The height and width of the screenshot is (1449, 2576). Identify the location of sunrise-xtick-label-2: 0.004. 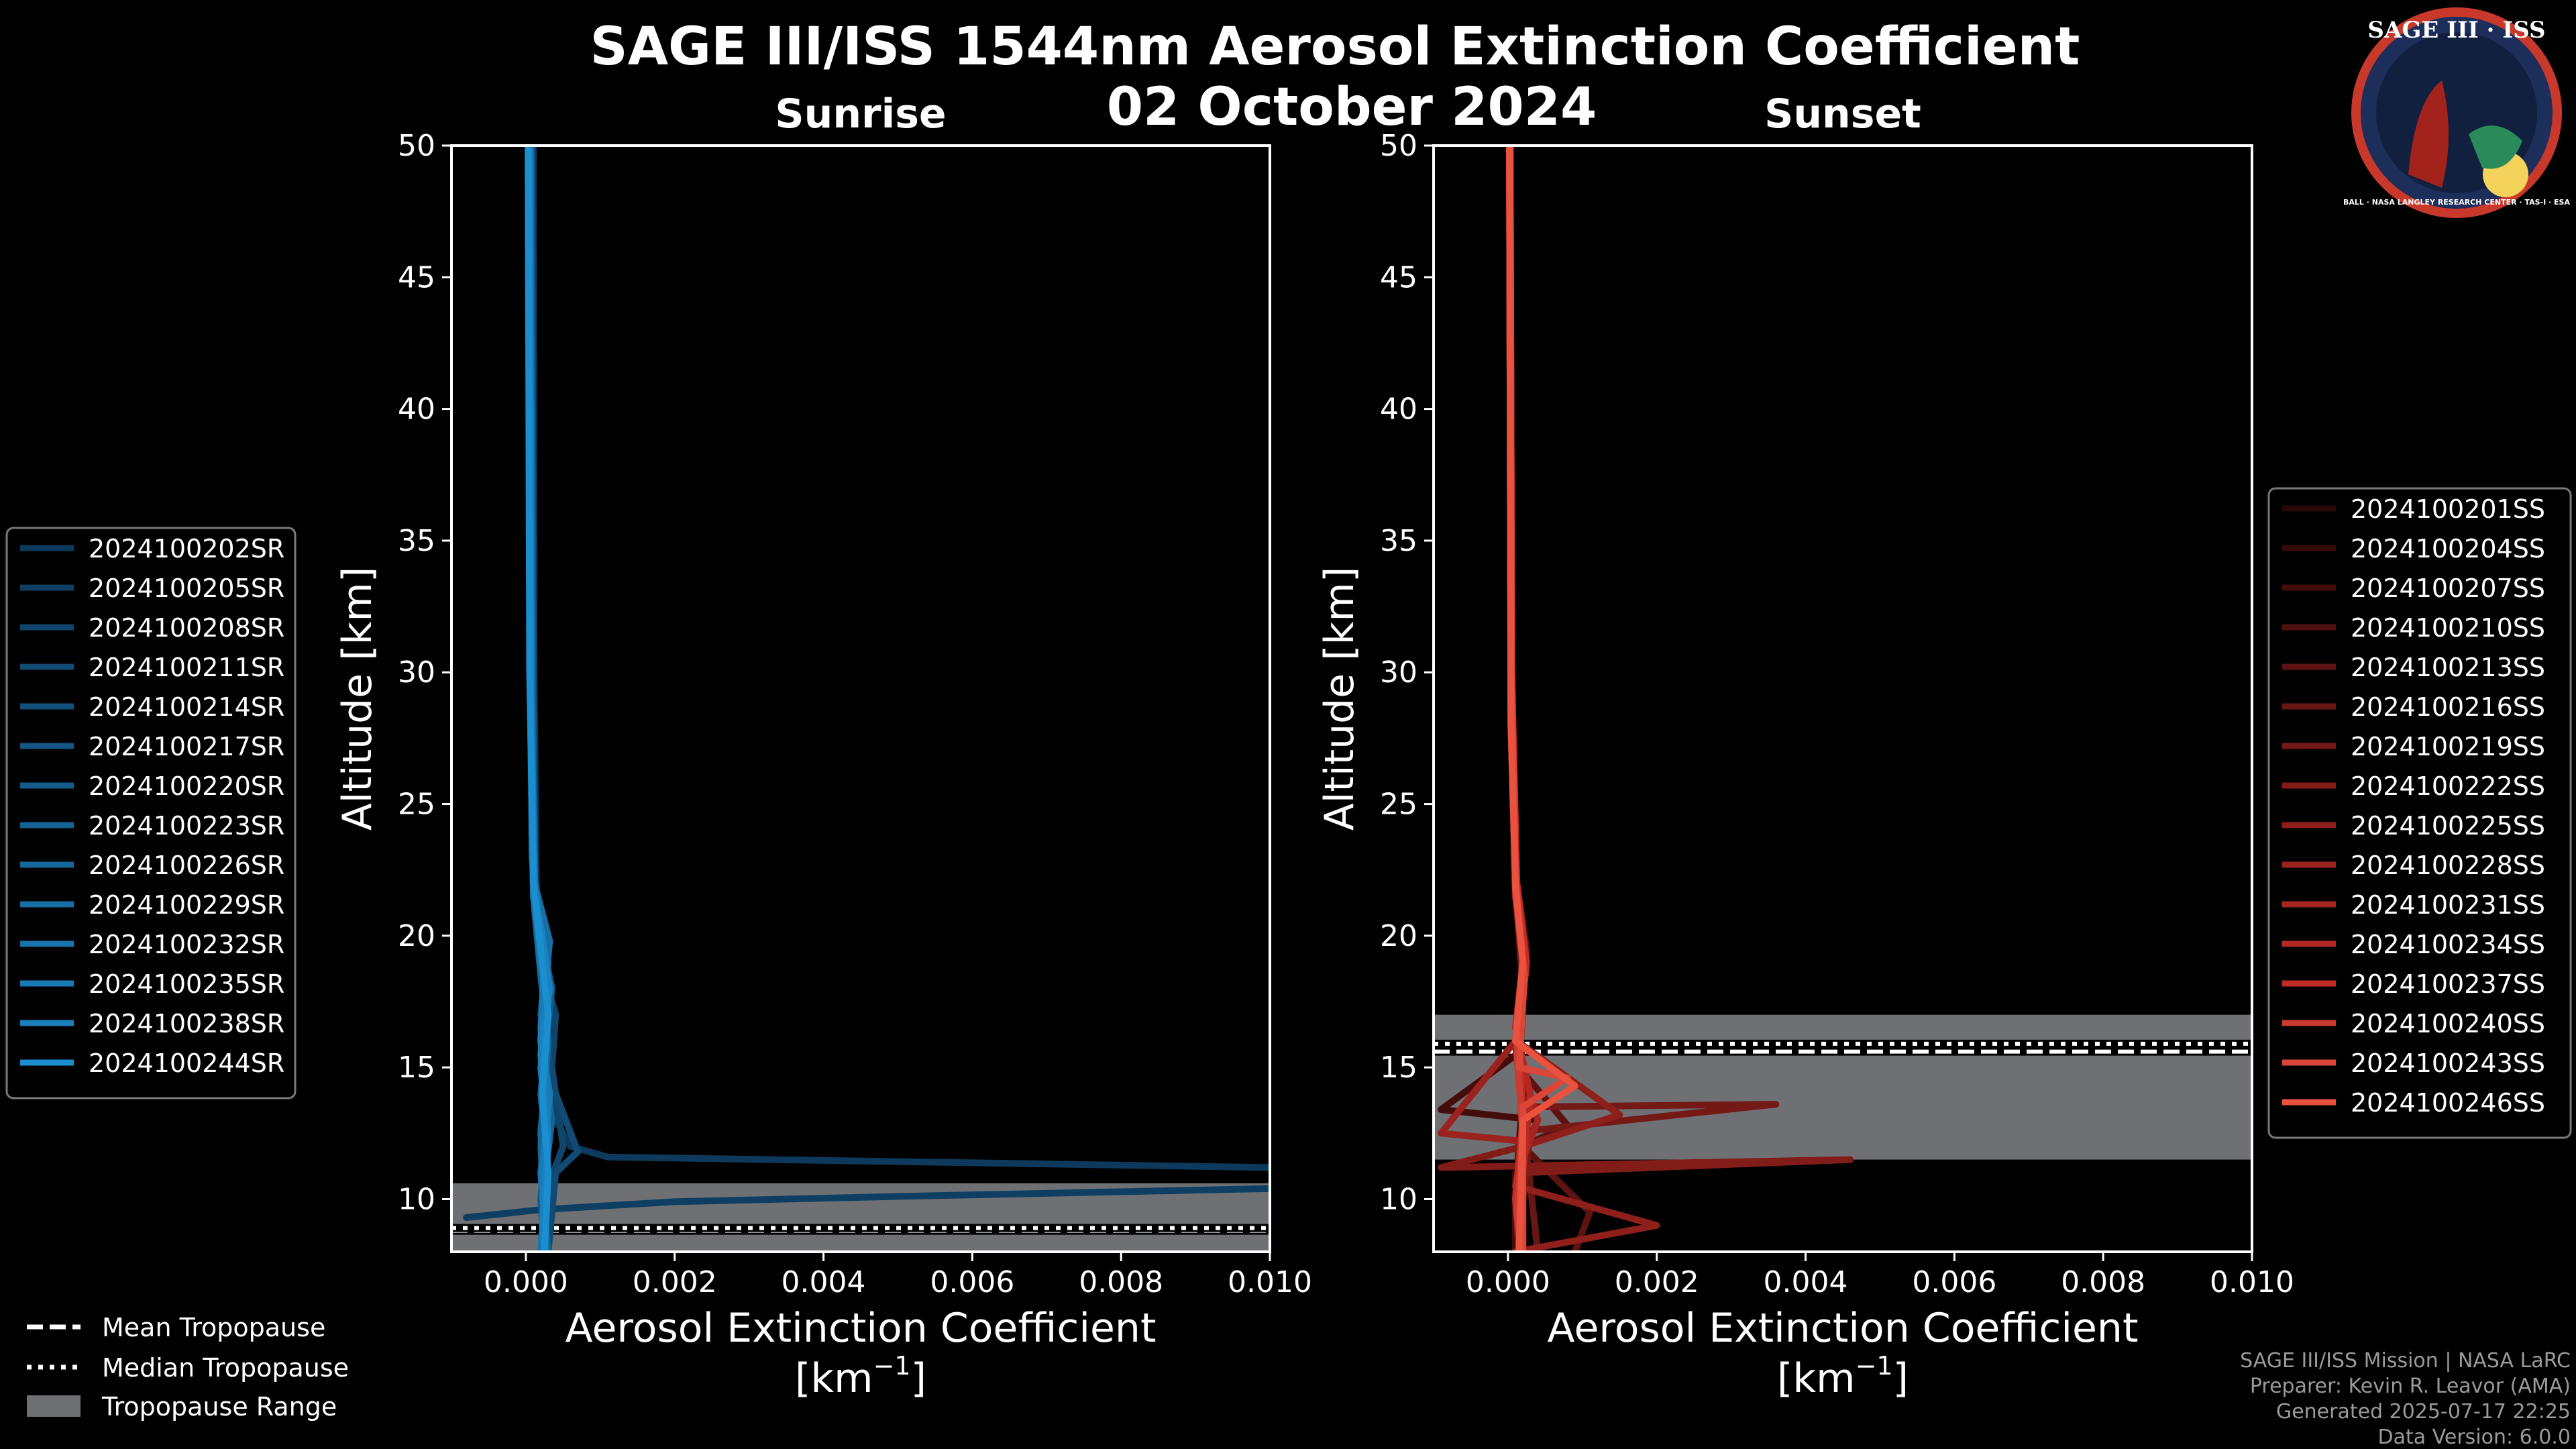
(824, 1282).